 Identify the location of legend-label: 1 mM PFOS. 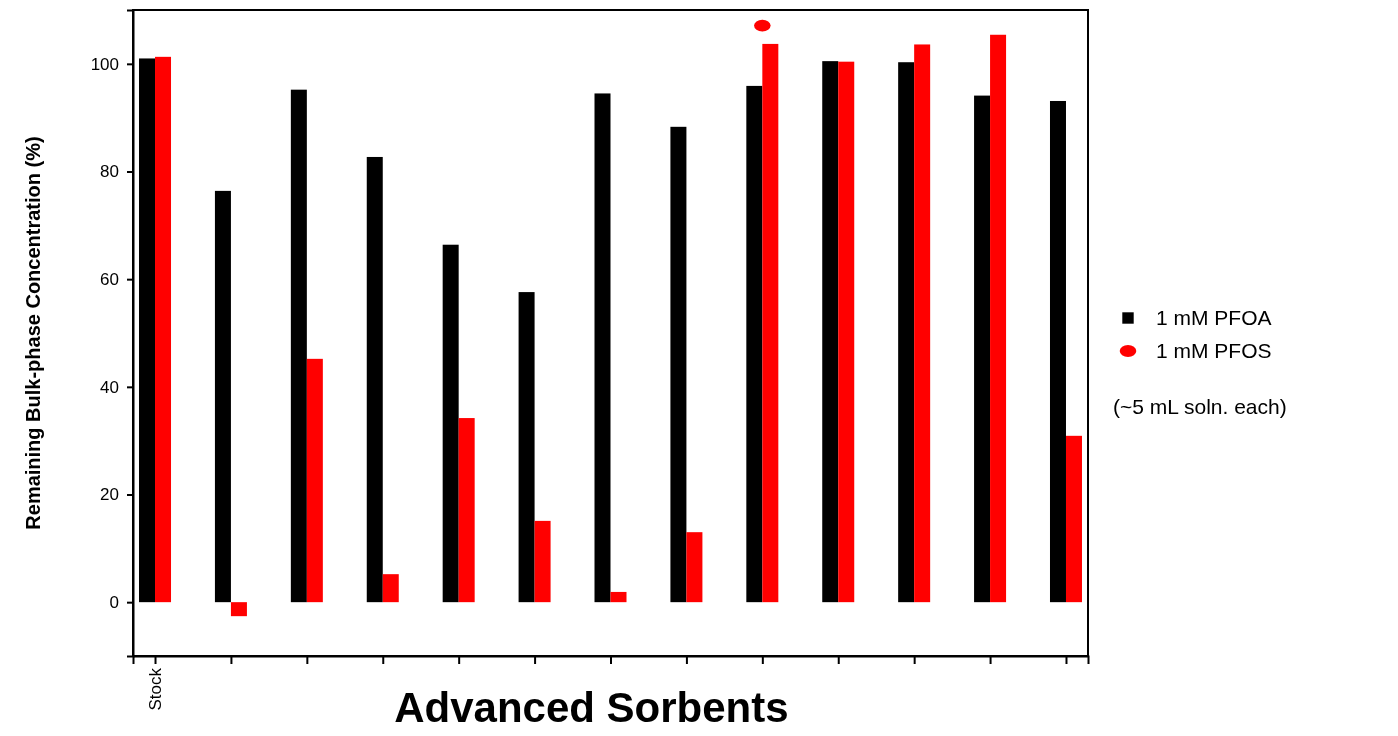
(1214, 350).